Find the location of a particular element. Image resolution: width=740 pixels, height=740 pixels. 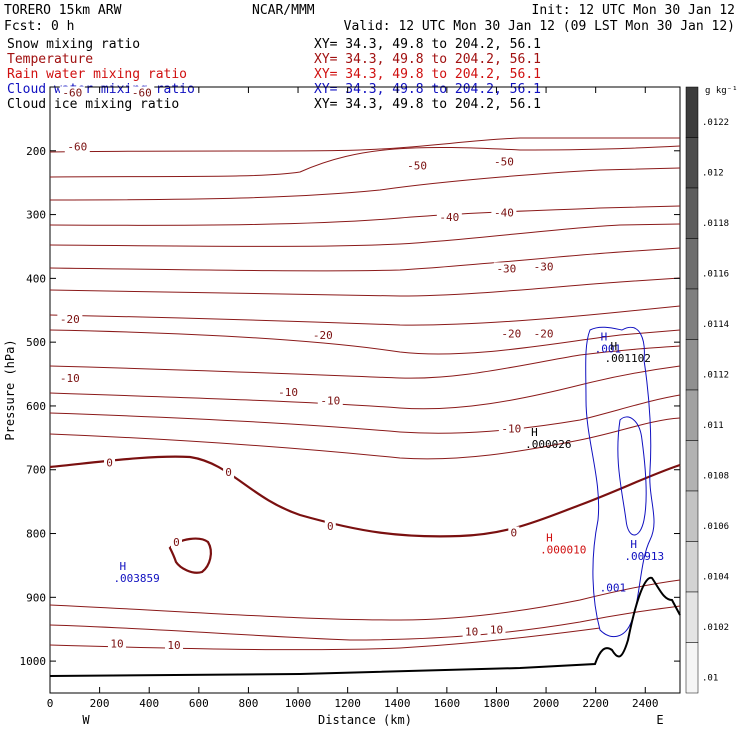

colorbar-label: .0106 is located at coordinates (715, 527).